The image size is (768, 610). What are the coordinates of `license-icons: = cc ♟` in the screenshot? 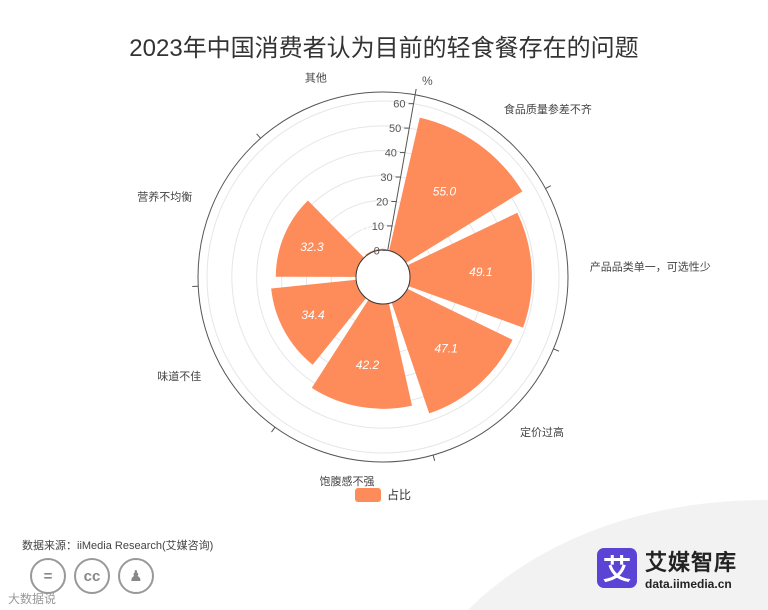 It's located at (96, 576).